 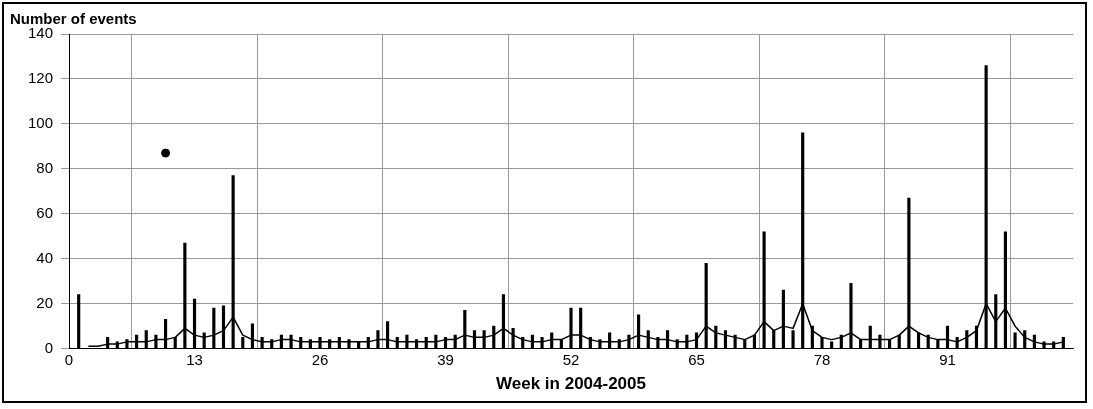 What do you see at coordinates (45, 212) in the screenshot?
I see `y-tick-label: 60` at bounding box center [45, 212].